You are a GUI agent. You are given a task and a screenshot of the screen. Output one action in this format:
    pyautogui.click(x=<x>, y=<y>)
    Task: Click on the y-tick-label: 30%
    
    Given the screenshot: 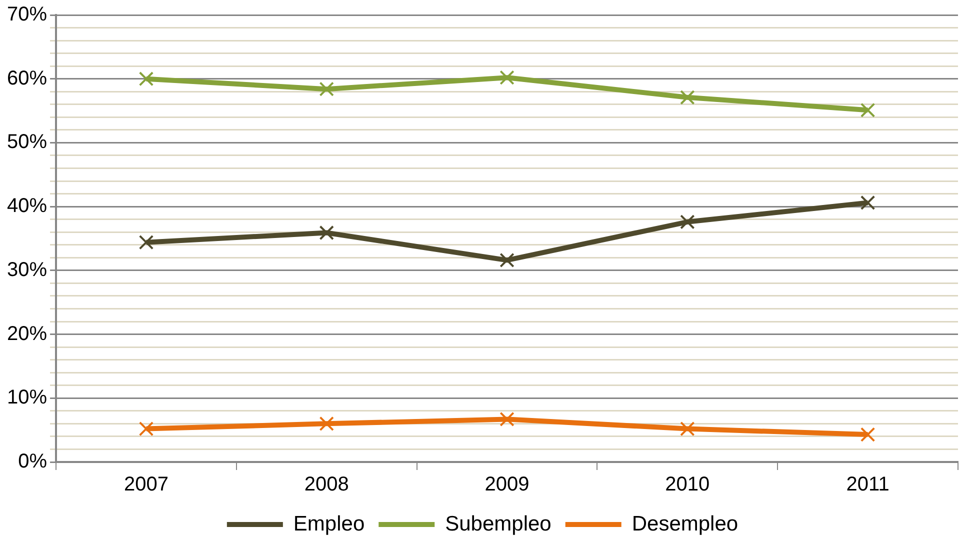 What is the action you would take?
    pyautogui.click(x=27, y=269)
    